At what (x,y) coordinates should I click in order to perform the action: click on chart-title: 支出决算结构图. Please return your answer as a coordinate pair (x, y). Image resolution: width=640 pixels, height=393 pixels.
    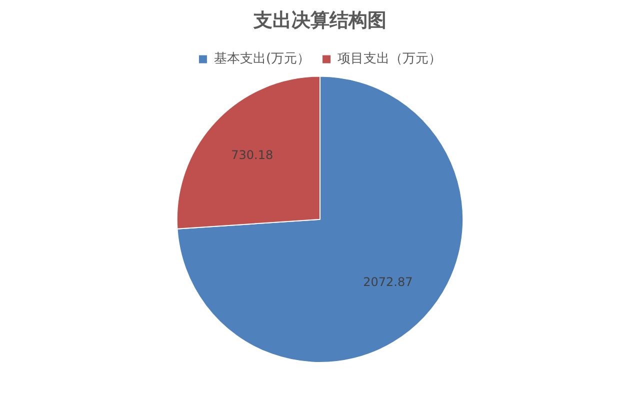
    Looking at the image, I should click on (319, 20).